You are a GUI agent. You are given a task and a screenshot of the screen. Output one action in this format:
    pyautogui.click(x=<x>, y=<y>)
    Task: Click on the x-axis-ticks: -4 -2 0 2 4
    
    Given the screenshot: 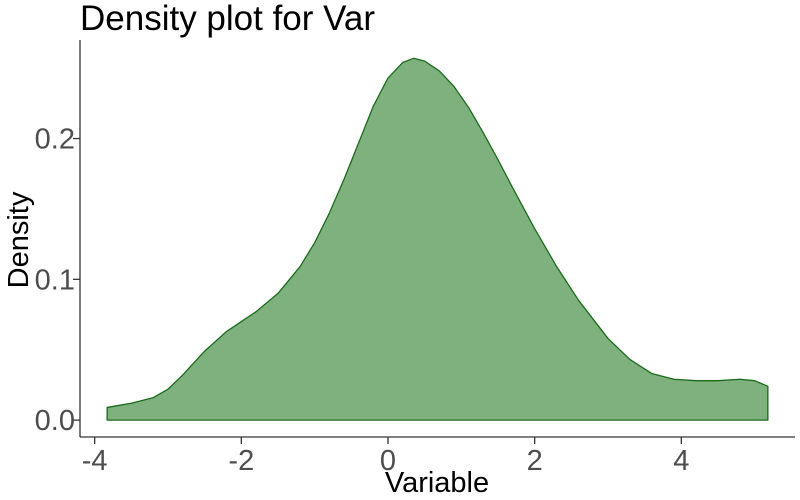 What is the action you would take?
    pyautogui.click(x=385, y=457)
    